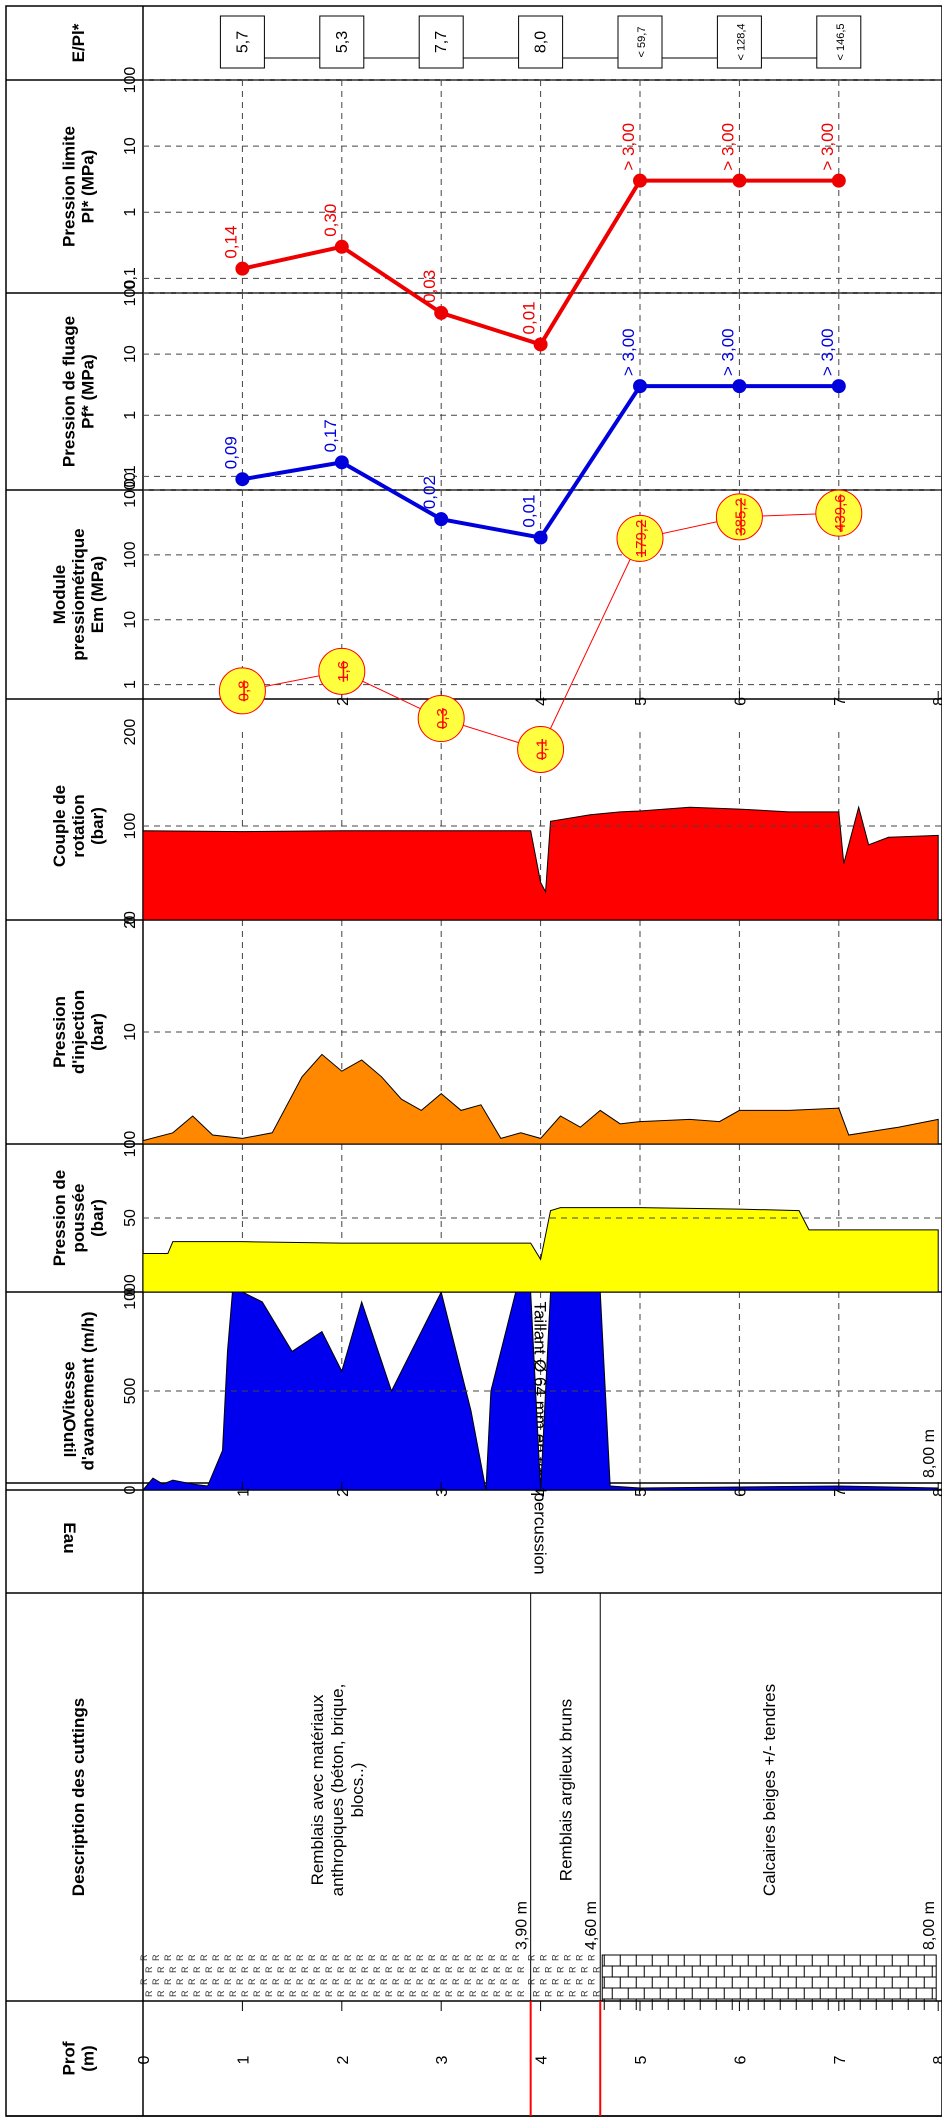  Describe the element at coordinates (130, 919) in the screenshot. I see `value-axis-label: 0` at that location.